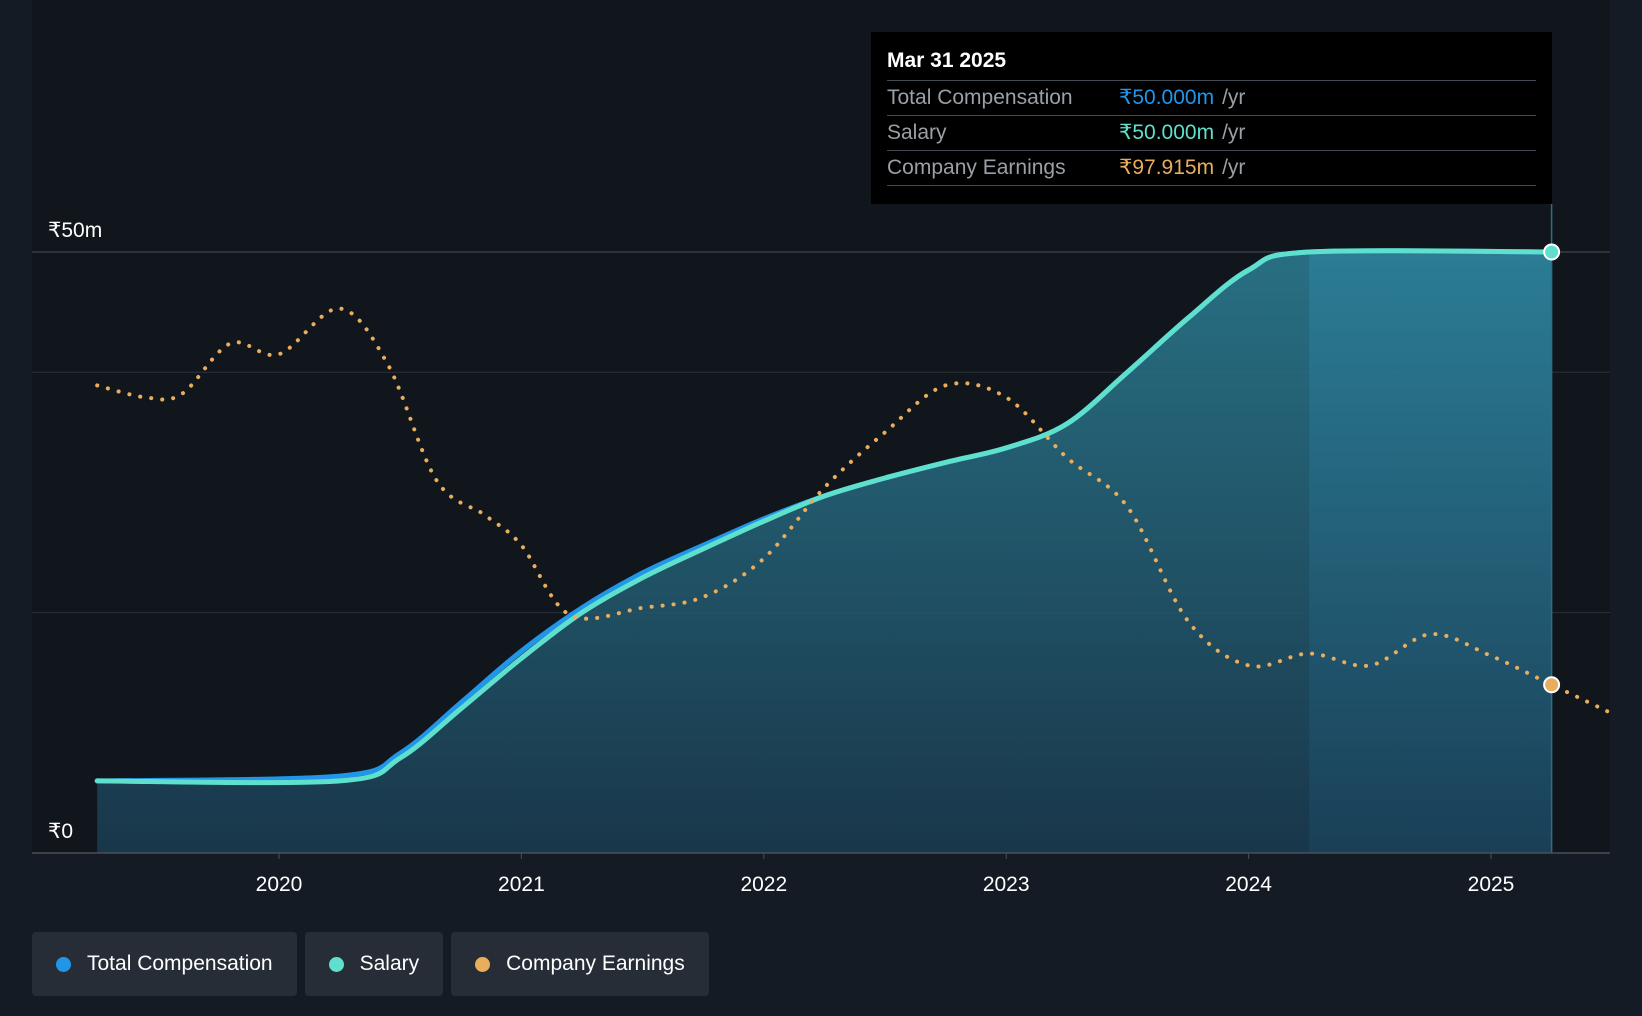  I want to click on y-tick-label: ₹50m, so click(75, 230).